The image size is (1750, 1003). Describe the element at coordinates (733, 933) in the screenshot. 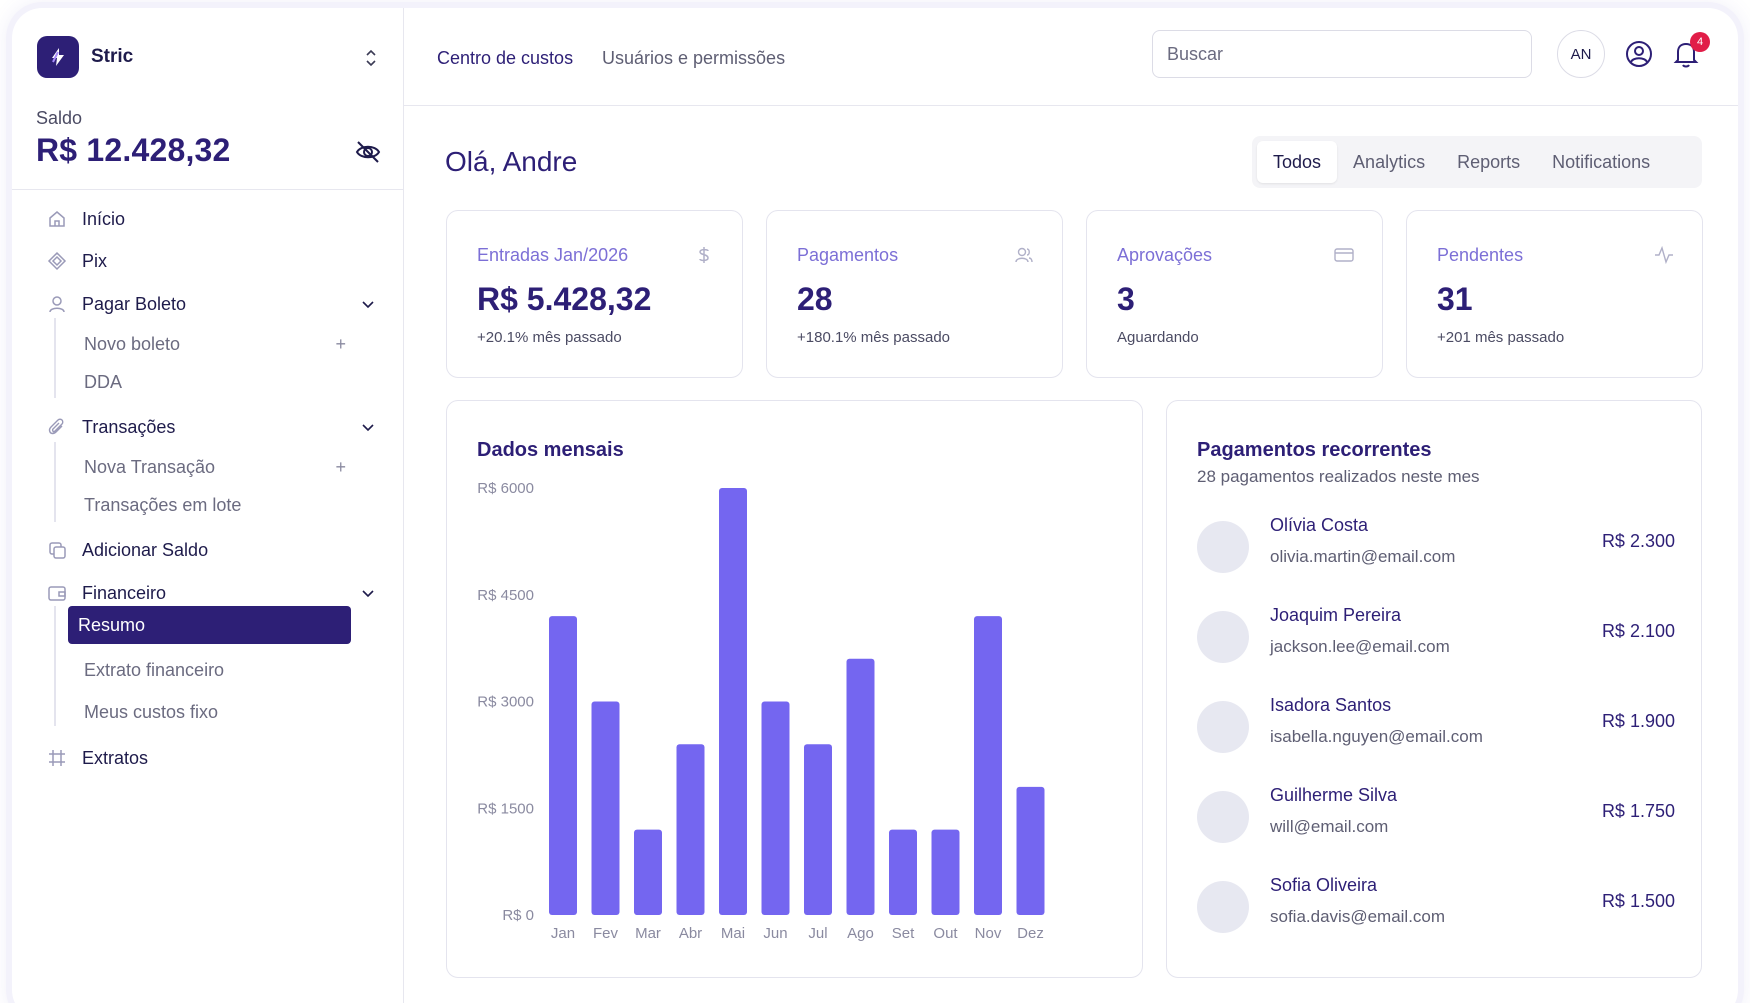

I see `x-tick-label: Mai` at that location.